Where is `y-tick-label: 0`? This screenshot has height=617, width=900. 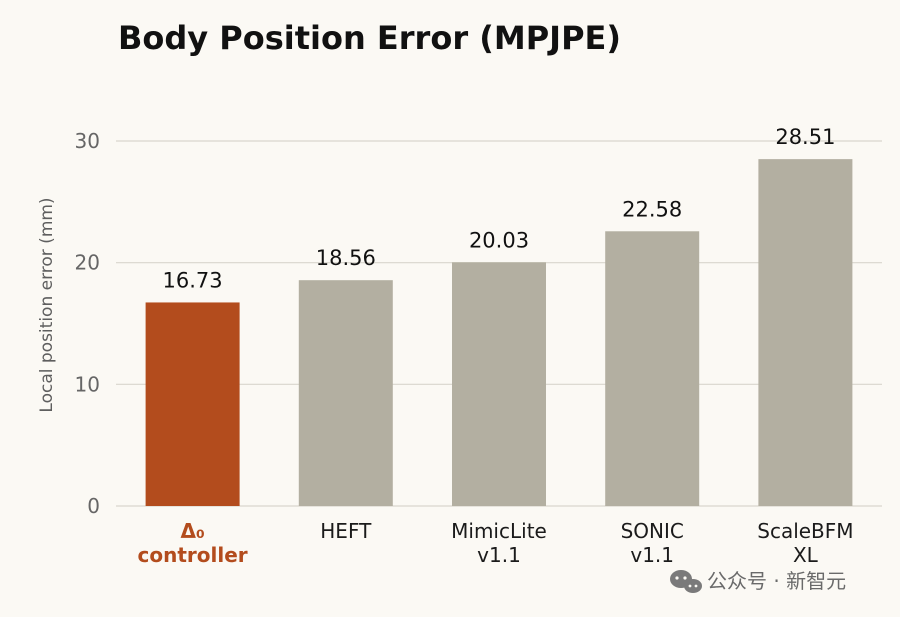 y-tick-label: 0 is located at coordinates (93, 506).